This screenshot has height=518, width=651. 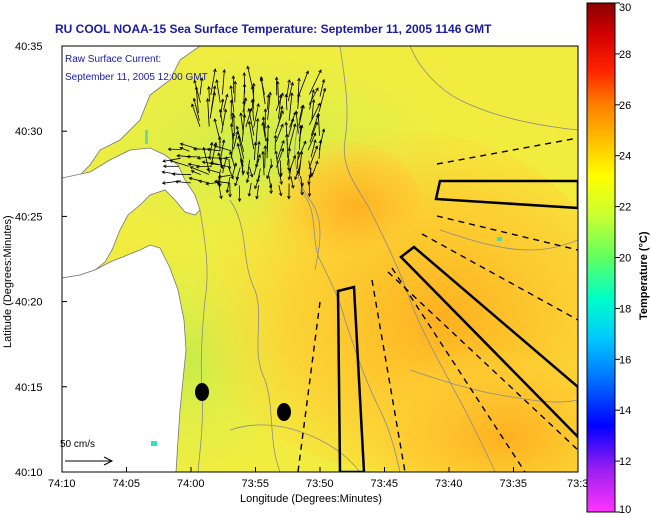 What do you see at coordinates (191, 484) in the screenshot?
I see `x-tick-label: 74:00` at bounding box center [191, 484].